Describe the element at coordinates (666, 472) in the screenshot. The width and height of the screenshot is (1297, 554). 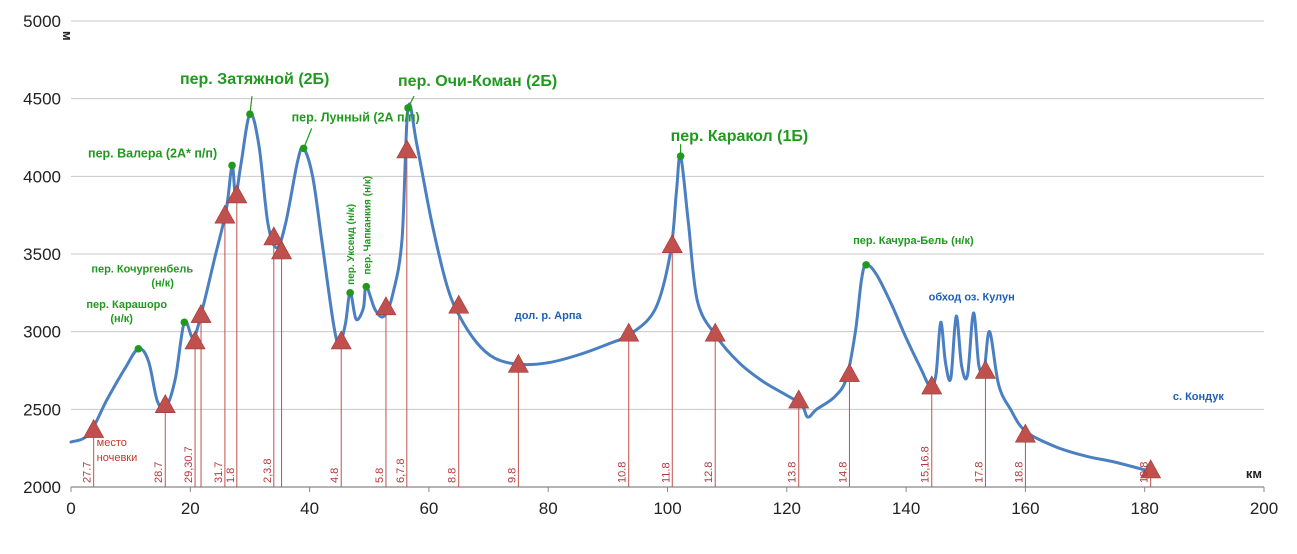
I see `date-label: 11.8` at that location.